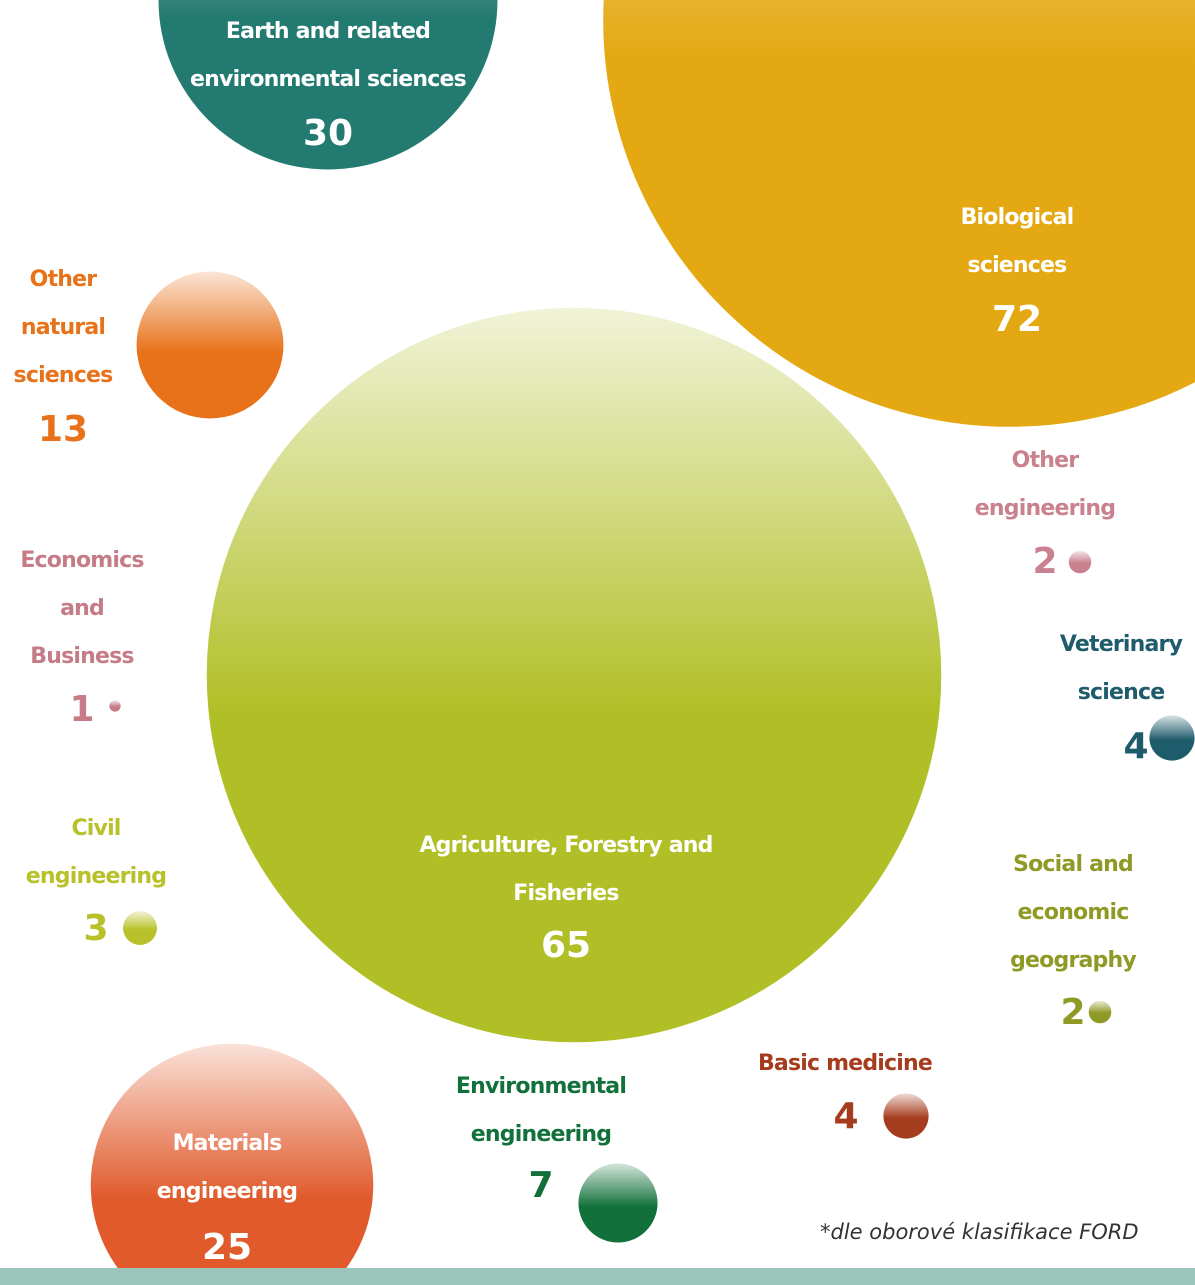 Image resolution: width=1195 pixels, height=1285 pixels. I want to click on bubble-label: Earth and related environmental sciences, so click(328, 55).